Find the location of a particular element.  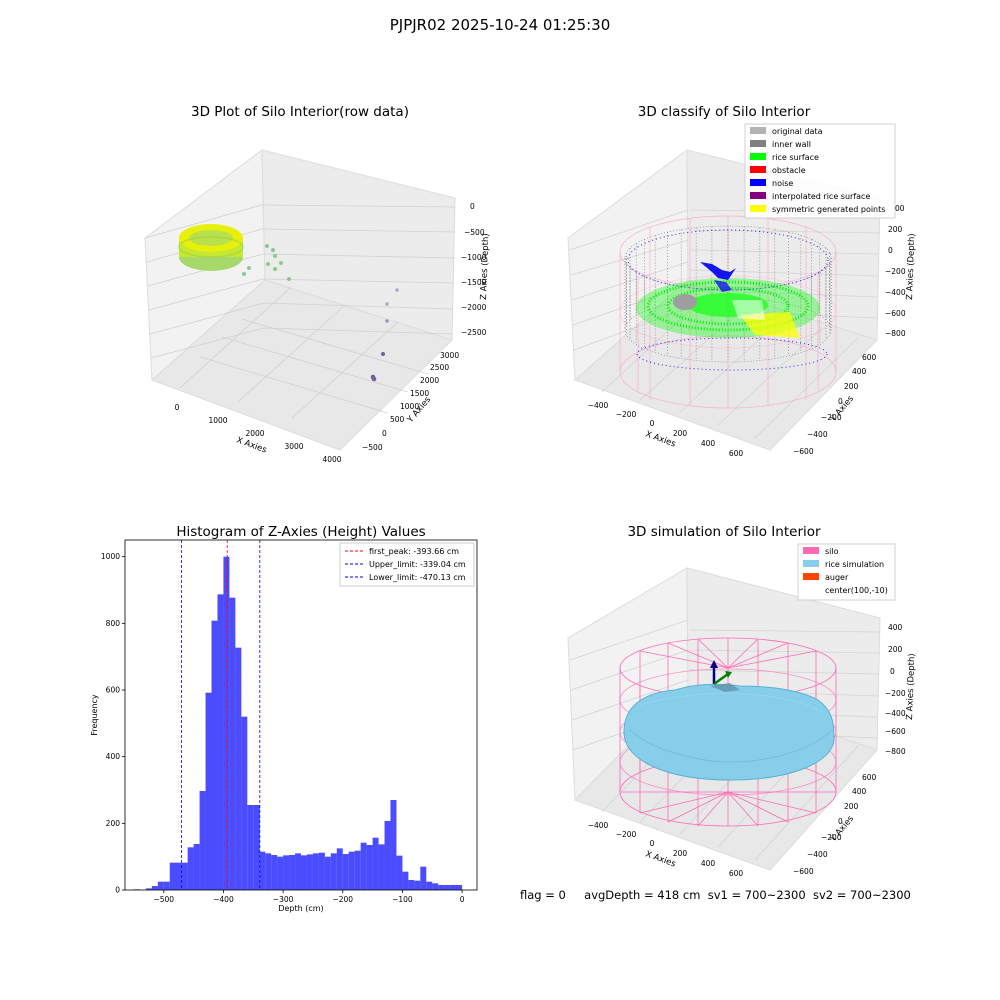

legend-label: original data is located at coordinates (797, 131).